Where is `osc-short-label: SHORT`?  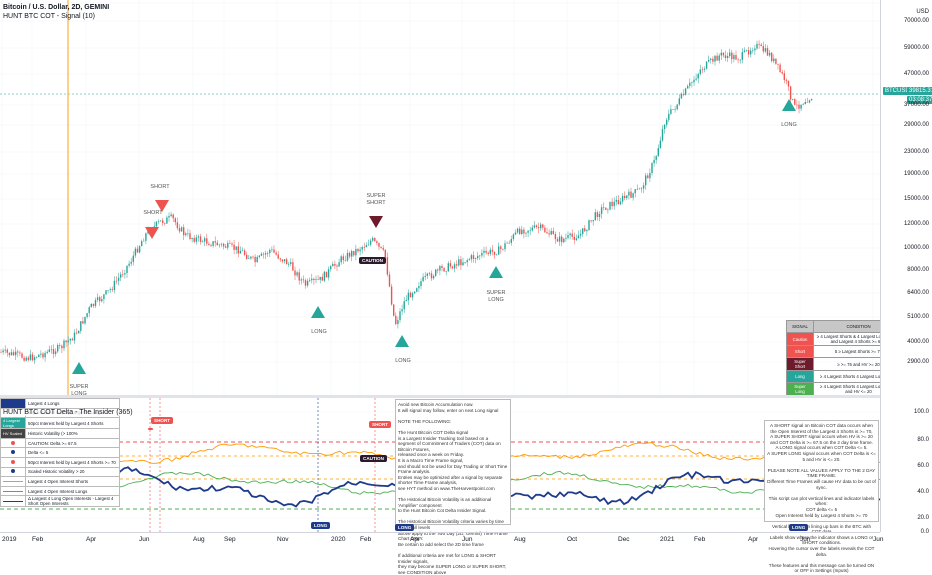
osc-short-label: SHORT is located at coordinates (162, 420).